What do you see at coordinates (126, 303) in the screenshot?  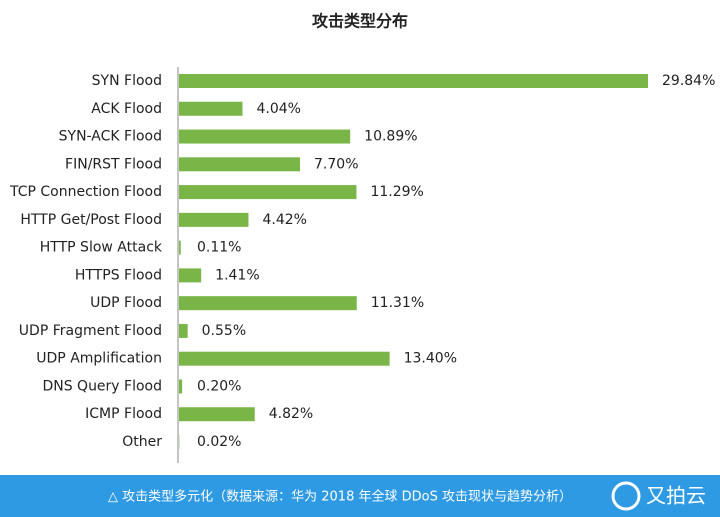 I see `category-label: UDP Flood` at bounding box center [126, 303].